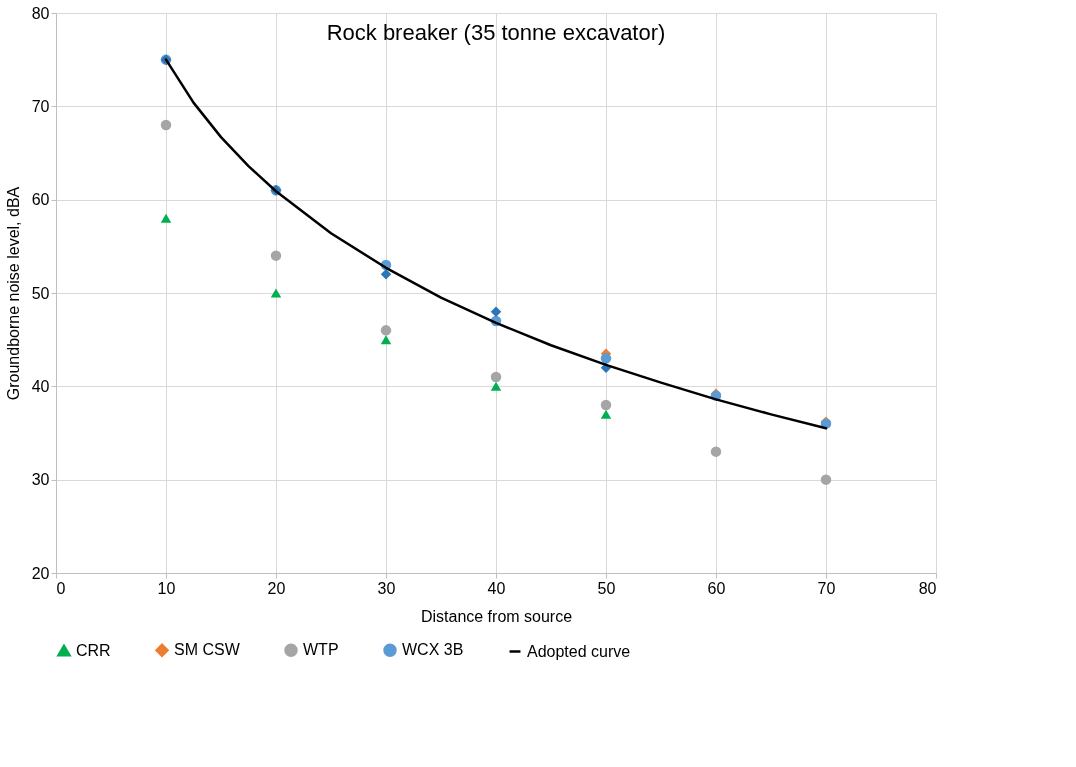 This screenshot has width=1076, height=767. What do you see at coordinates (433, 650) in the screenshot?
I see `legend-label: WCX 3B` at bounding box center [433, 650].